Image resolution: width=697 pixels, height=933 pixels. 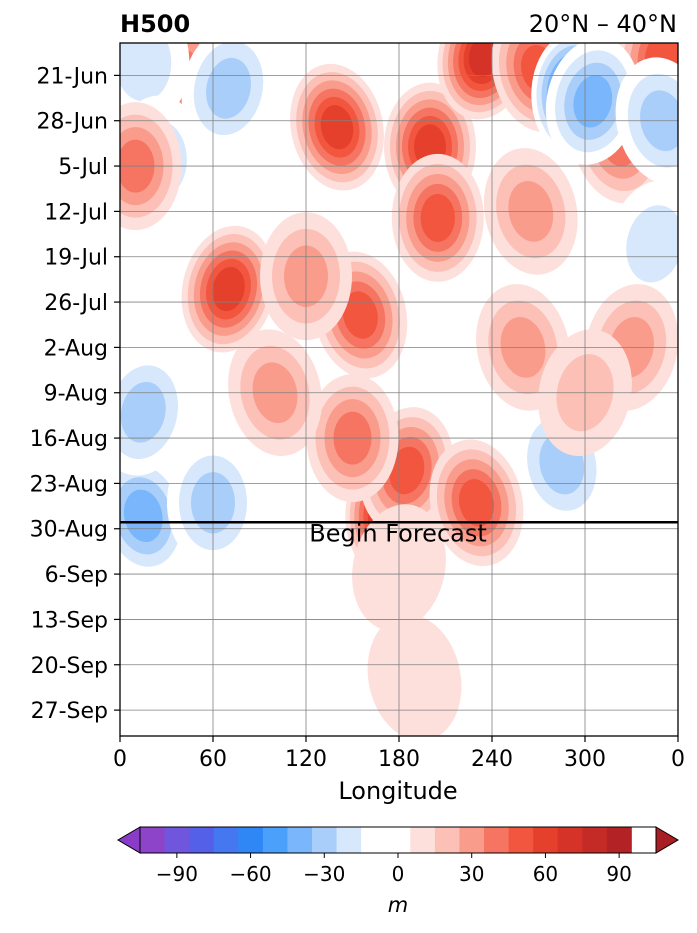 I want to click on y-tick-label: 5-Jul, so click(x=83, y=167).